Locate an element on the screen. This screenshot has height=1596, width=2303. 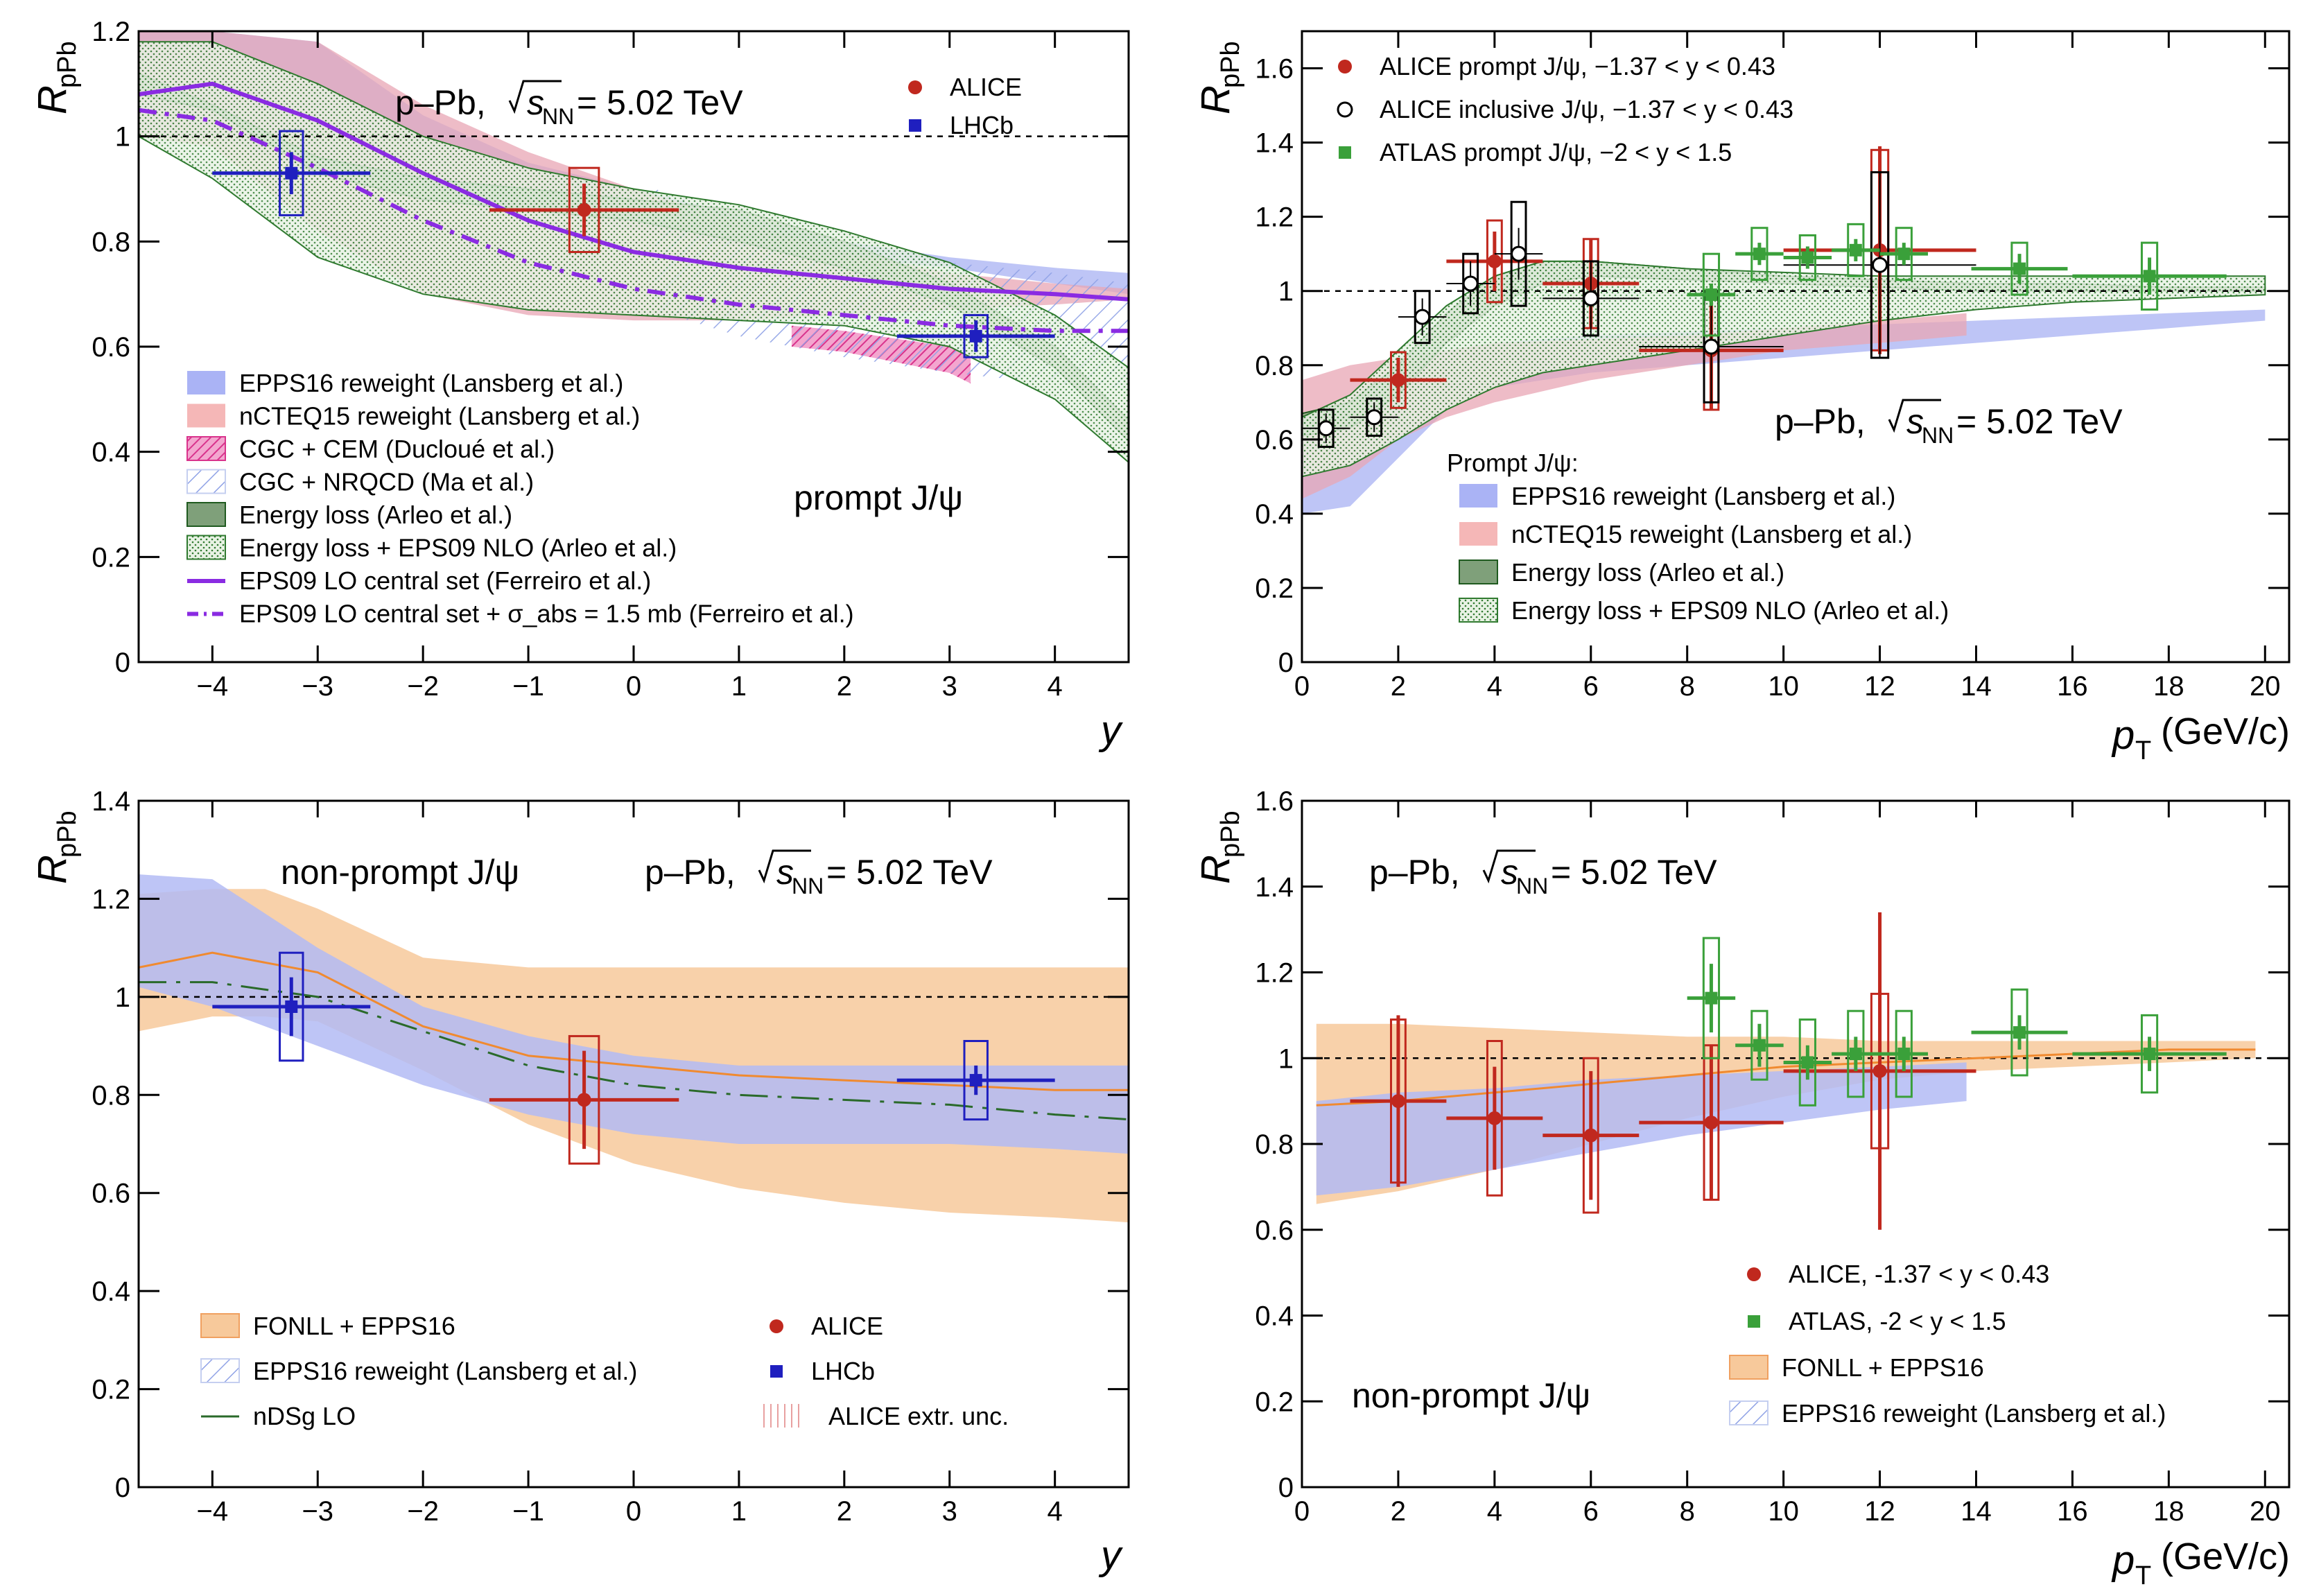
legend-point-label: ALICE is located at coordinates (847, 1326).